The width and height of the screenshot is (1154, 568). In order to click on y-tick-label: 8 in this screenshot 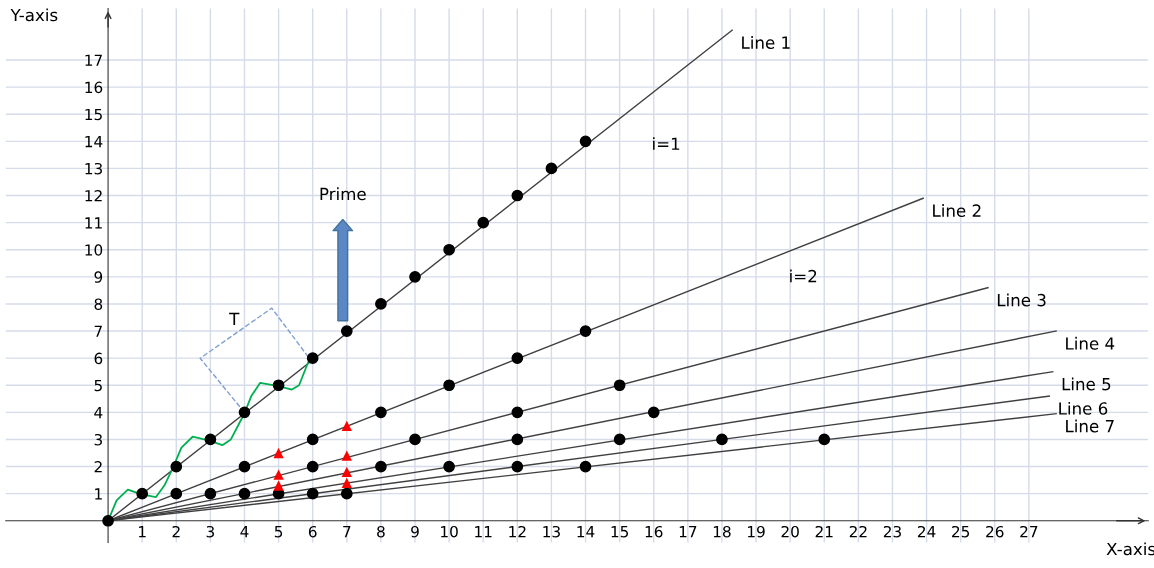, I will do `click(98, 304)`.